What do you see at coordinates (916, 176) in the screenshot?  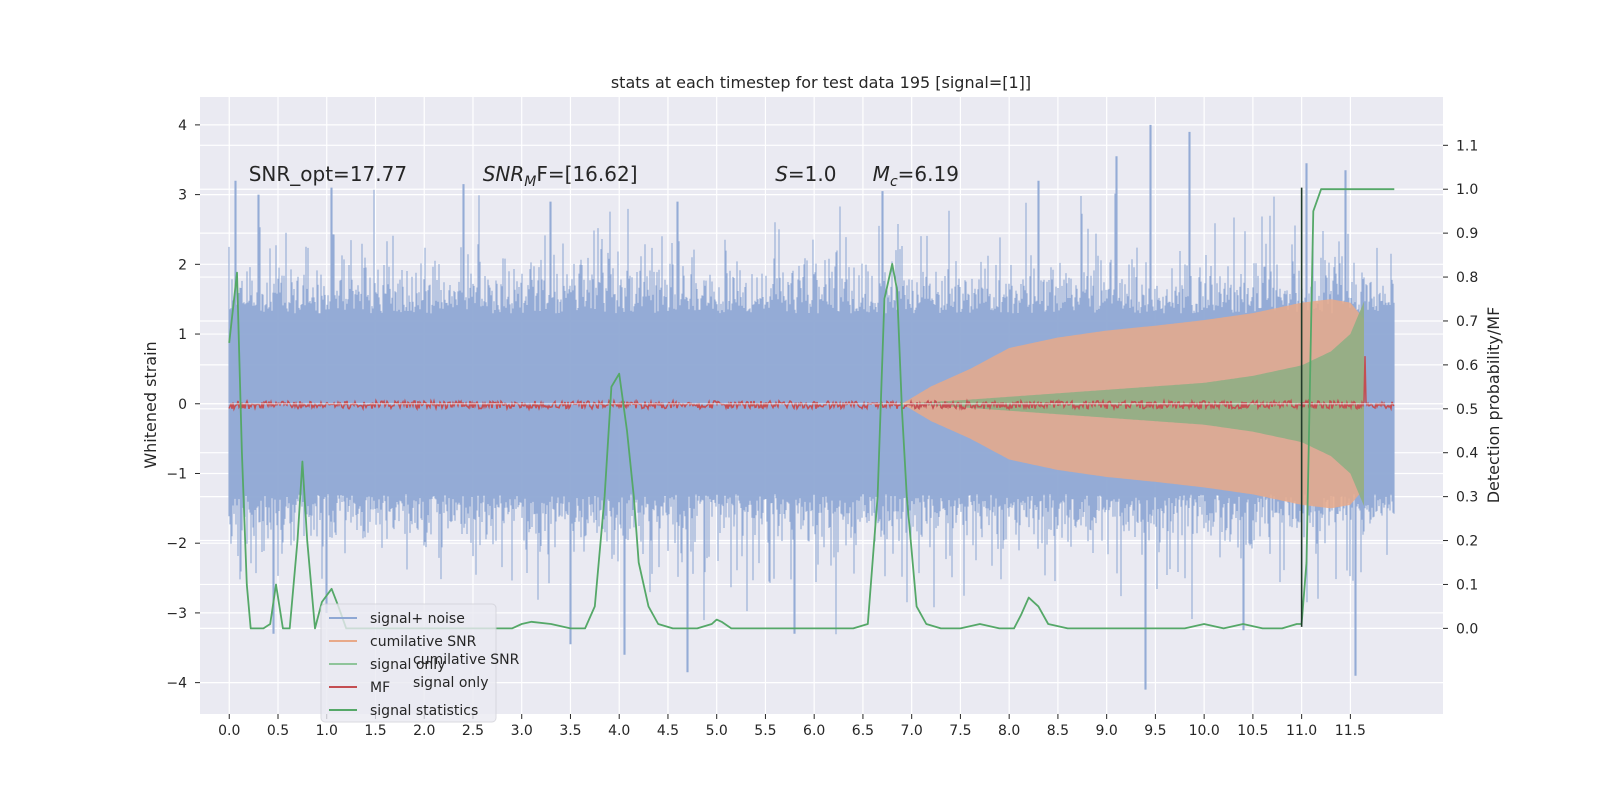 I see `annotation-text: Mc=6.19` at bounding box center [916, 176].